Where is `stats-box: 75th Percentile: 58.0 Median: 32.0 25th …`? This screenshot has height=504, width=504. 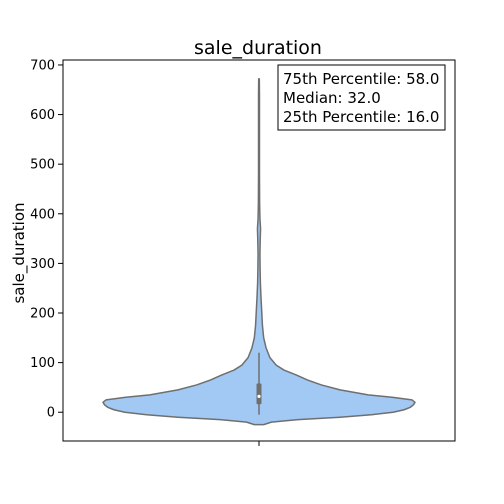 stats-box: 75th Percentile: 58.0 Median: 32.0 25th … is located at coordinates (361, 97).